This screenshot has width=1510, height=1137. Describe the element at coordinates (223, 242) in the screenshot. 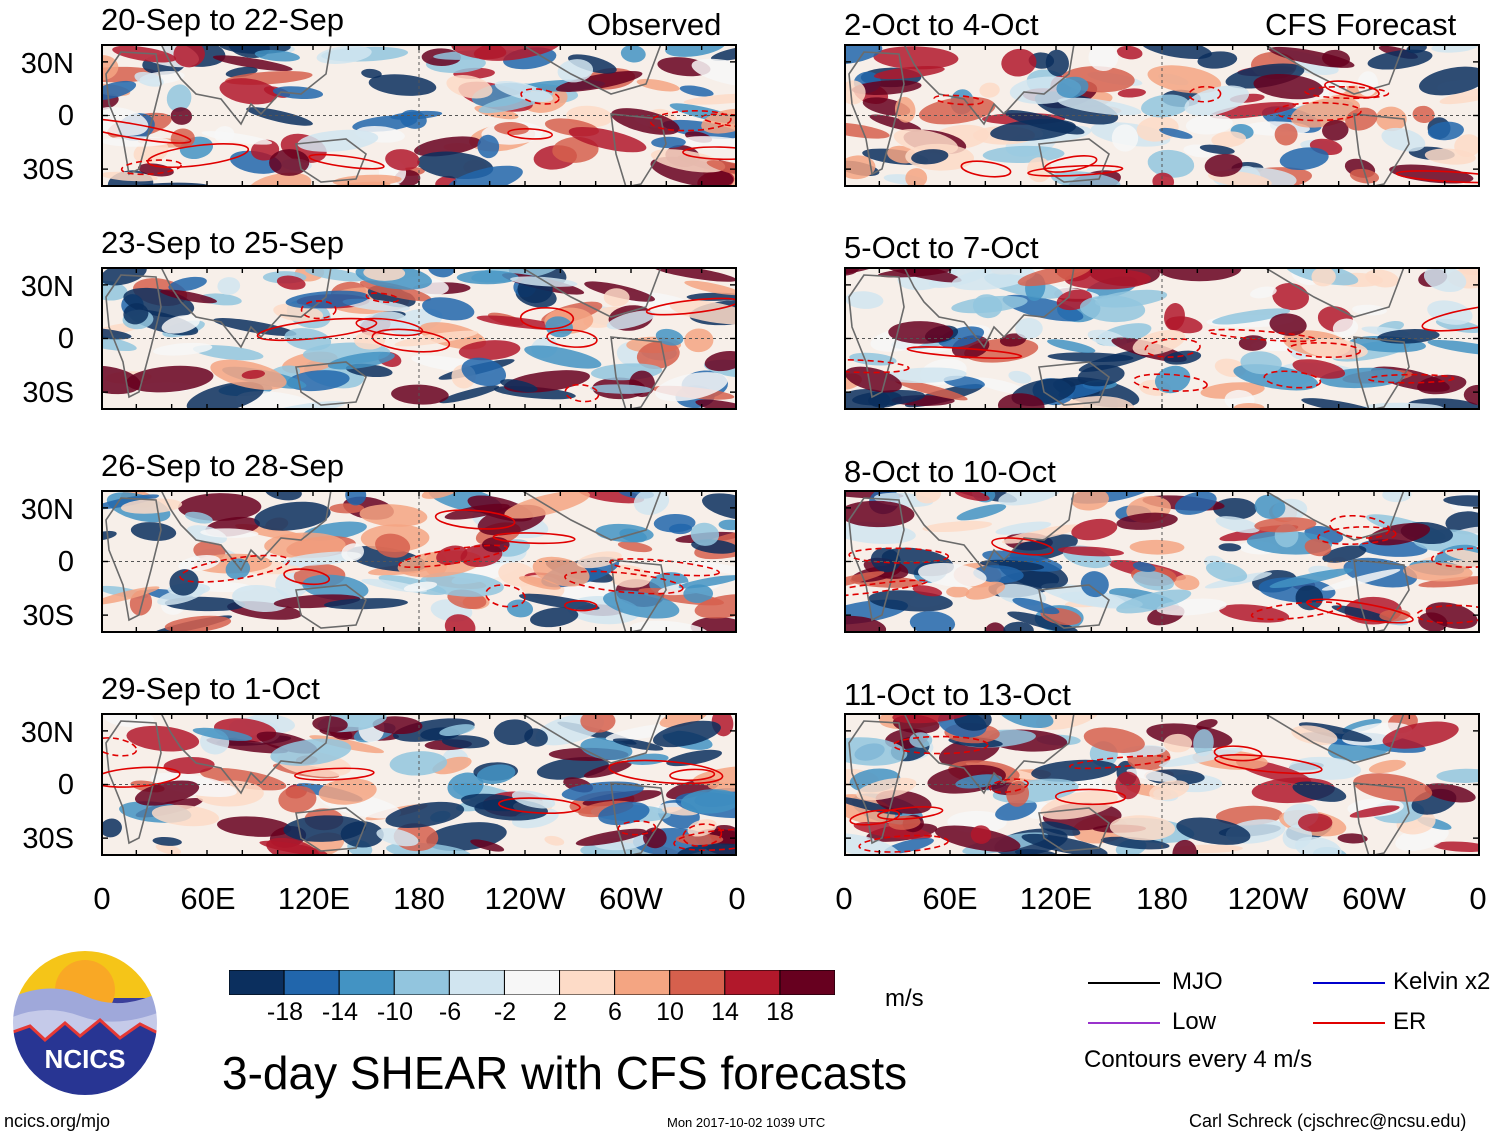

I see `panel-title-2: 23-Sep to 25-Sep` at that location.